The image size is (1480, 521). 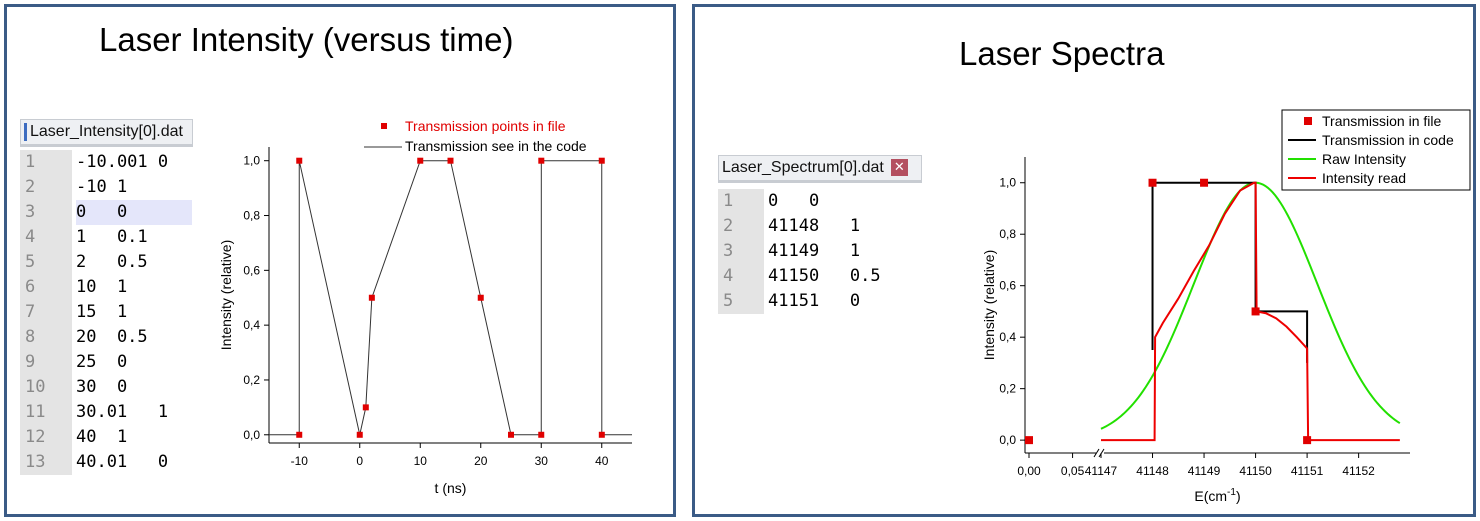 What do you see at coordinates (112, 262) in the screenshot?
I see `line-text: 2 0.5` at bounding box center [112, 262].